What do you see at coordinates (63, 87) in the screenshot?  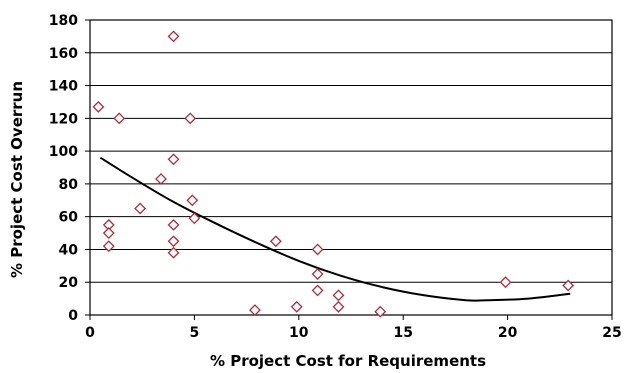 I see `y-tick-label: 140` at bounding box center [63, 87].